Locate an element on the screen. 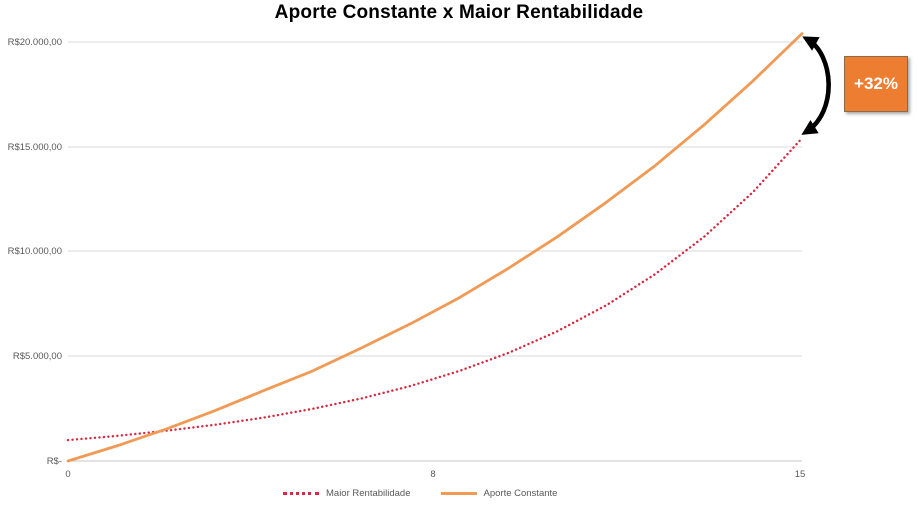 This screenshot has width=918, height=521. chart-title: Aporte Constante x Maior Rentabilidade is located at coordinates (459, 12).